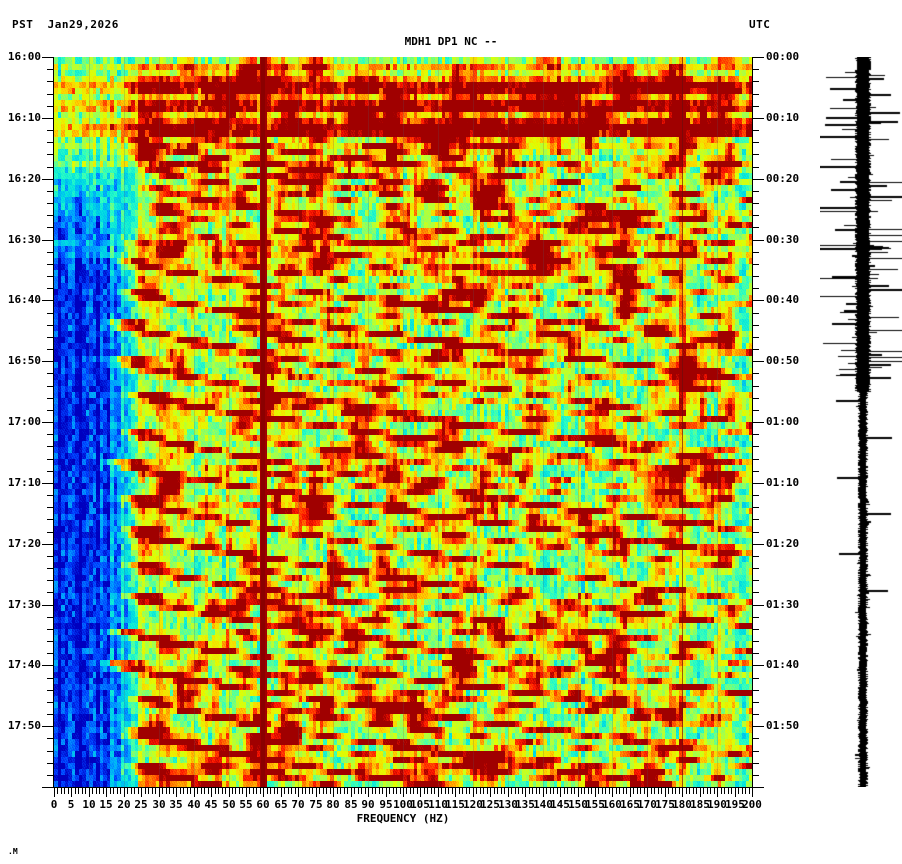  Describe the element at coordinates (54, 804) in the screenshot. I see `frequency-axis-label: 0` at that location.